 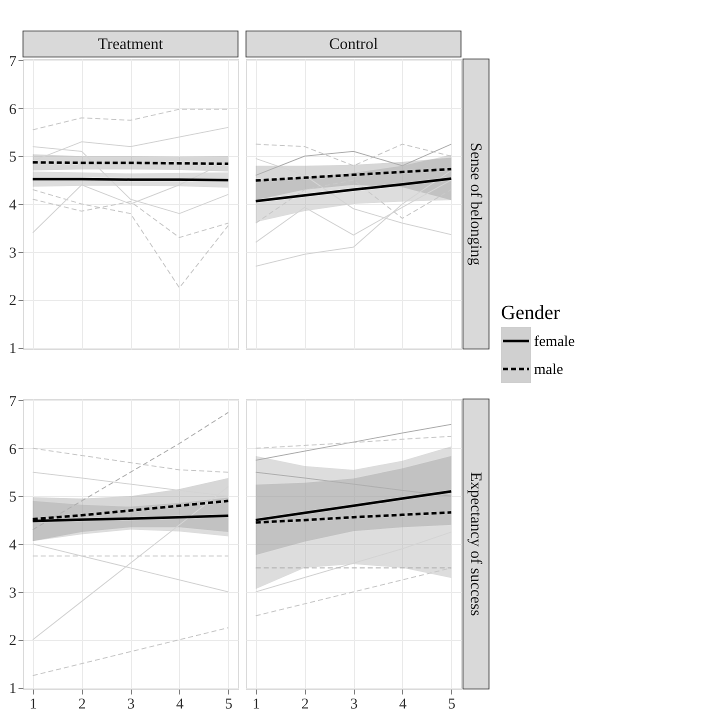 I want to click on legend-label: female, so click(x=555, y=342).